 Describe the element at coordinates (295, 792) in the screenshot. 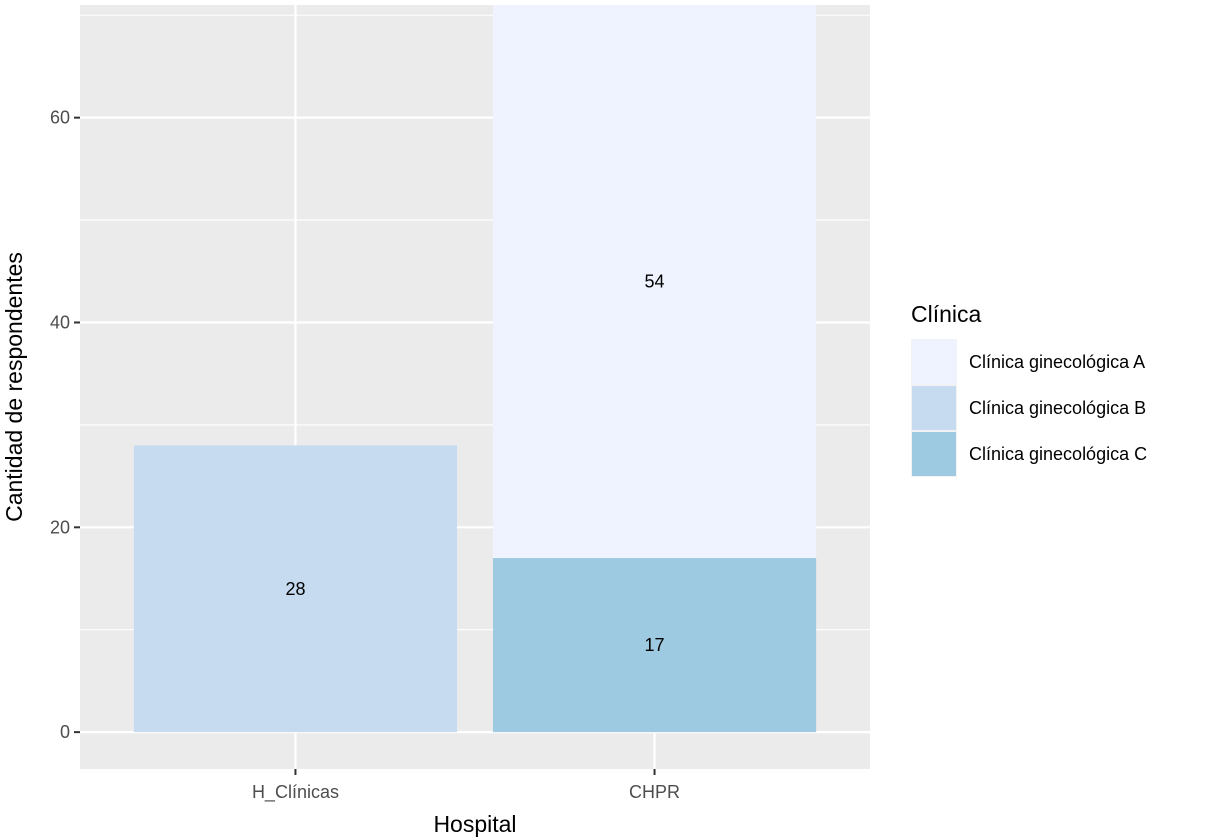

I see `x-tick-label: H_Clínicas` at that location.